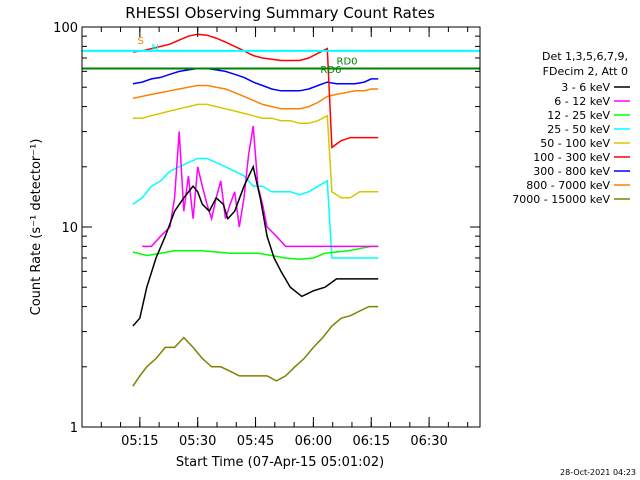 This screenshot has height=480, width=640. Describe the element at coordinates (280, 462) in the screenshot. I see `x-axis-label: Start Time (07-Apr-15 05:01:02)` at that location.